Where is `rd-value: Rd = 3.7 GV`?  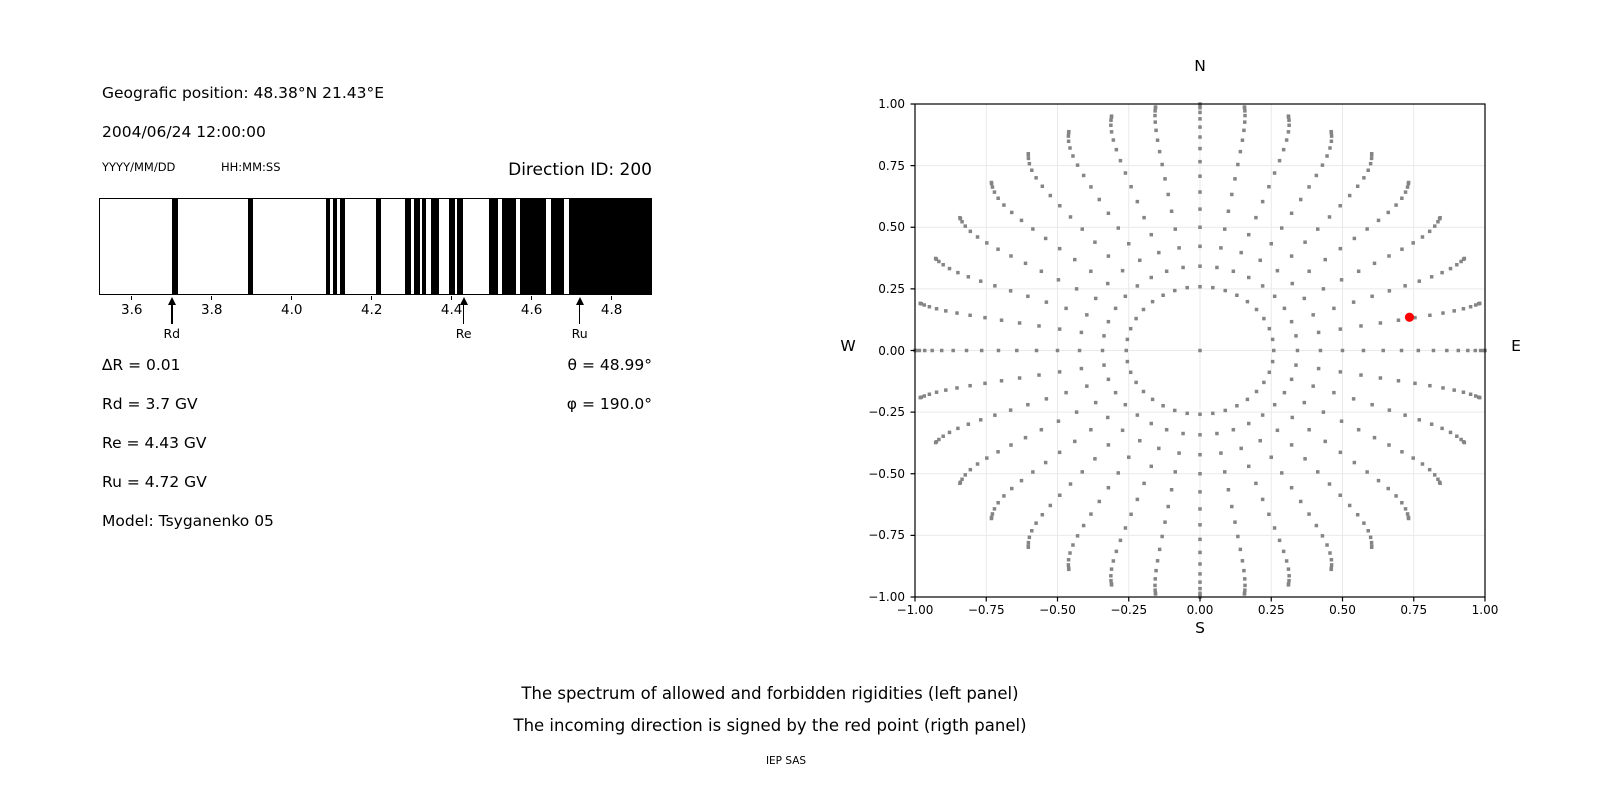 rd-value: Rd = 3.7 GV is located at coordinates (150, 404).